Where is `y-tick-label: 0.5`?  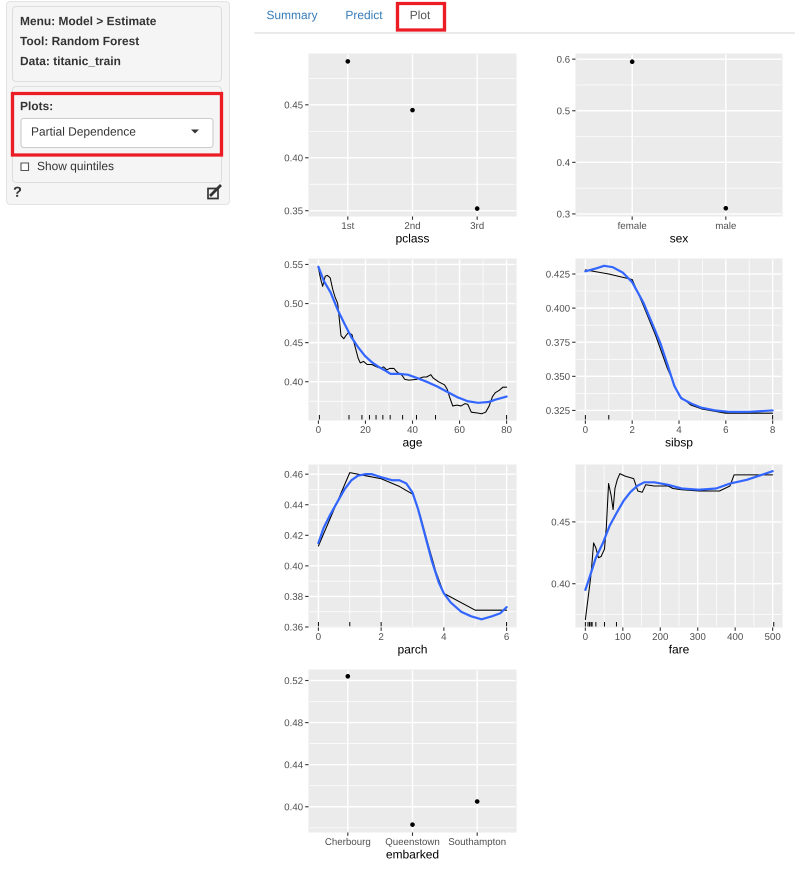
y-tick-label: 0.5 is located at coordinates (563, 110).